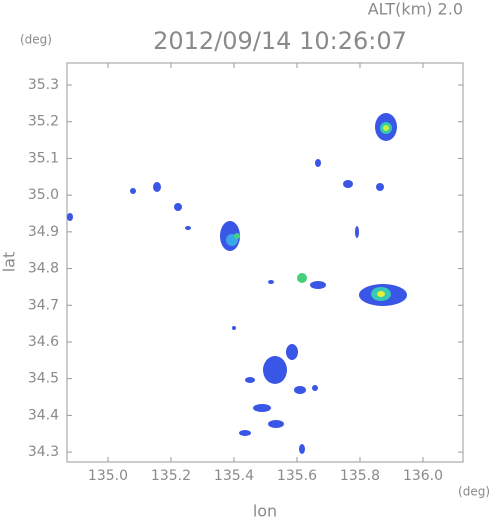 This screenshot has width=491, height=521. Describe the element at coordinates (43, 452) in the screenshot. I see `y-tick-label: 34.3` at that location.